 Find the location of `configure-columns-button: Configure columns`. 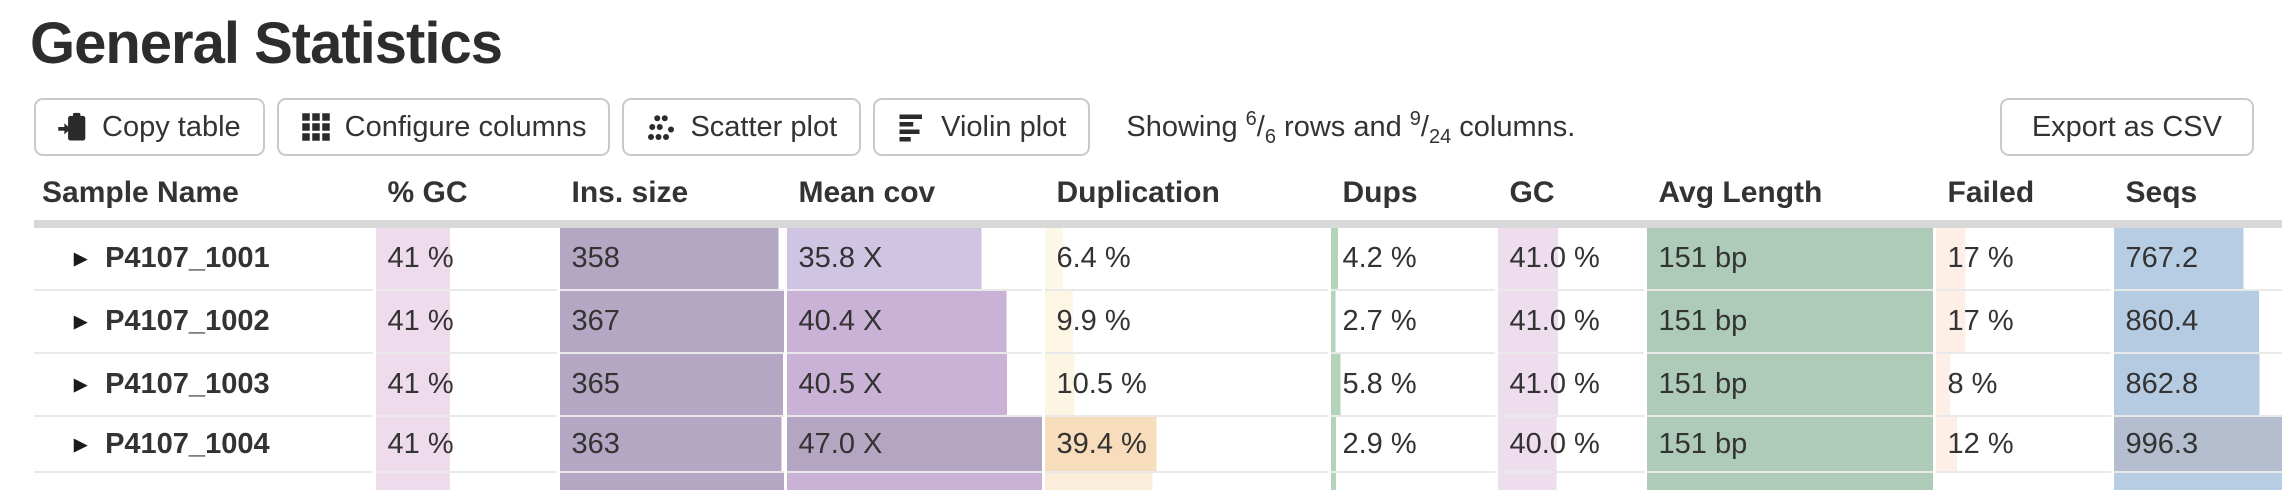

configure-columns-button: Configure columns is located at coordinates (443, 127).